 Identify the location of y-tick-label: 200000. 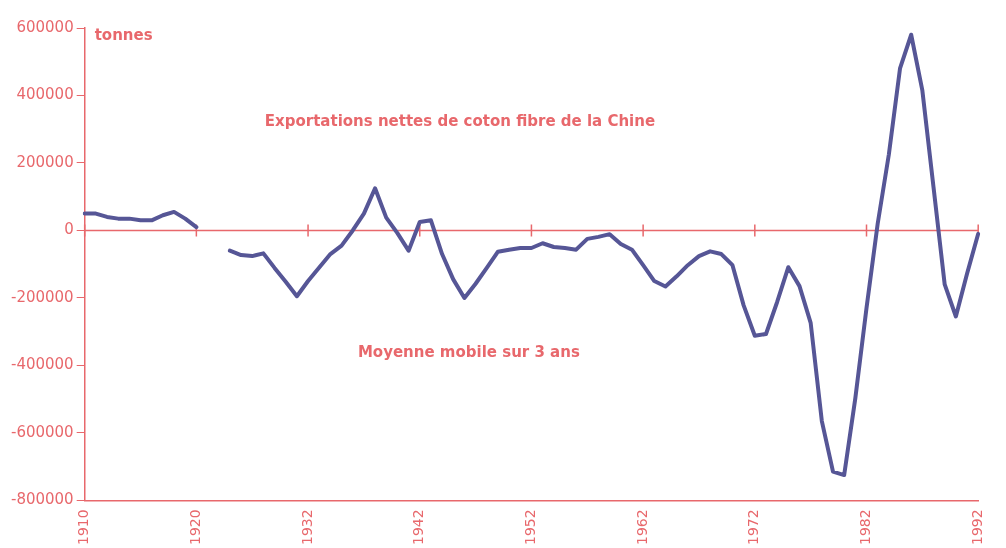
(45, 161).